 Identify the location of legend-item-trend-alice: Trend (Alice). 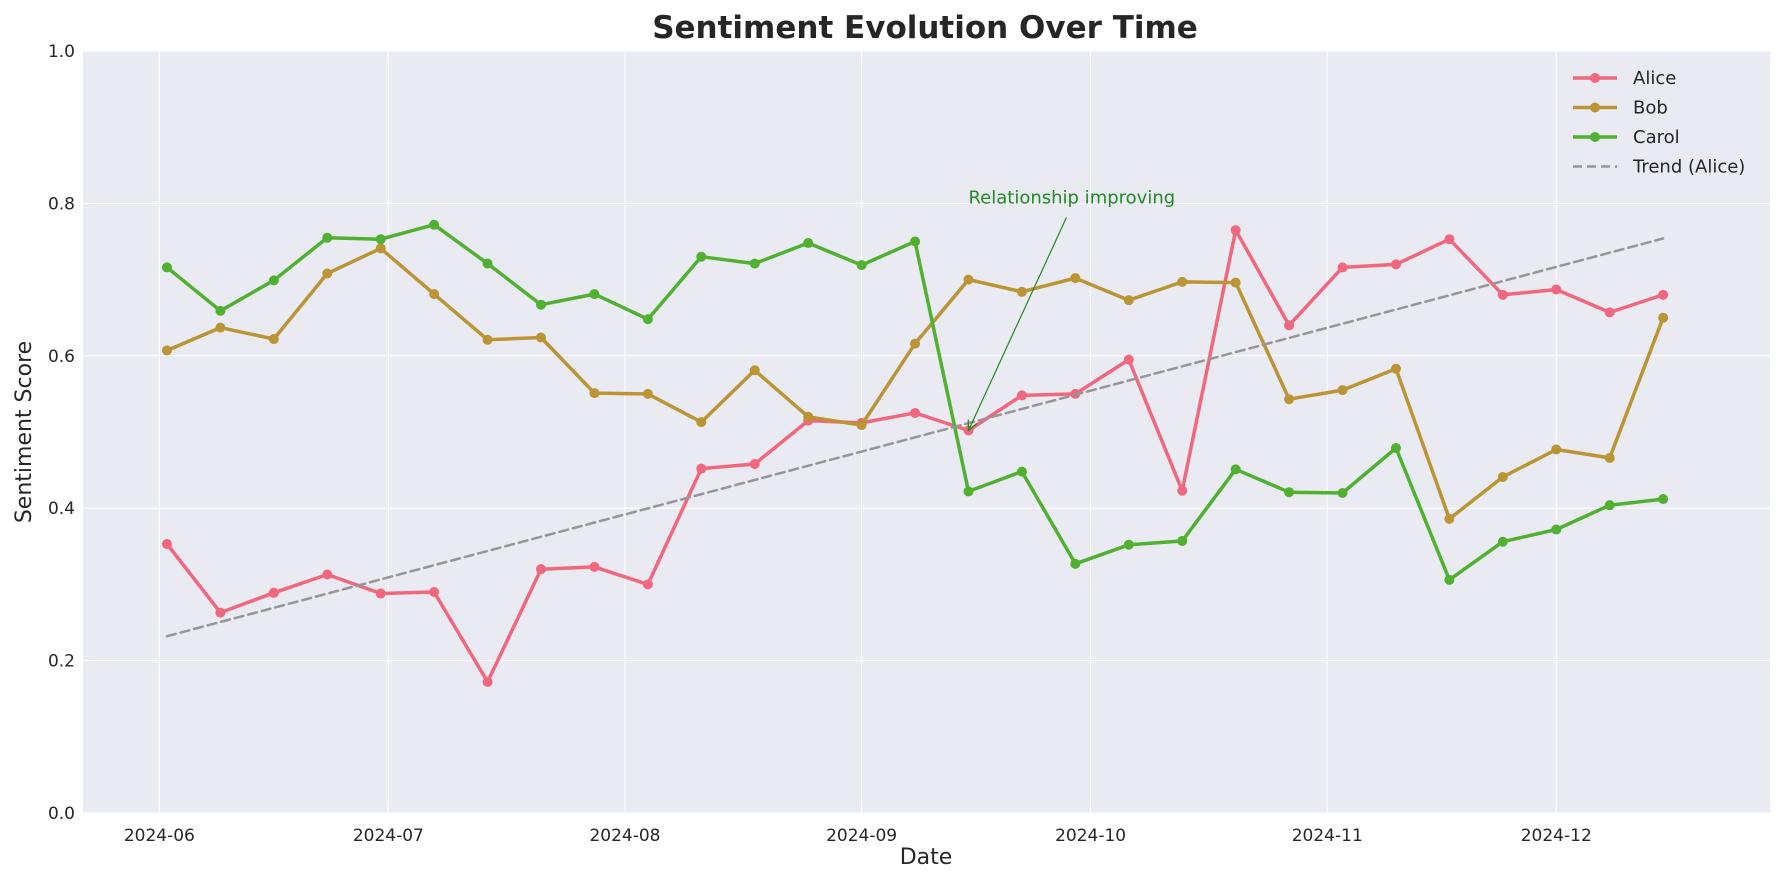
(1659, 167).